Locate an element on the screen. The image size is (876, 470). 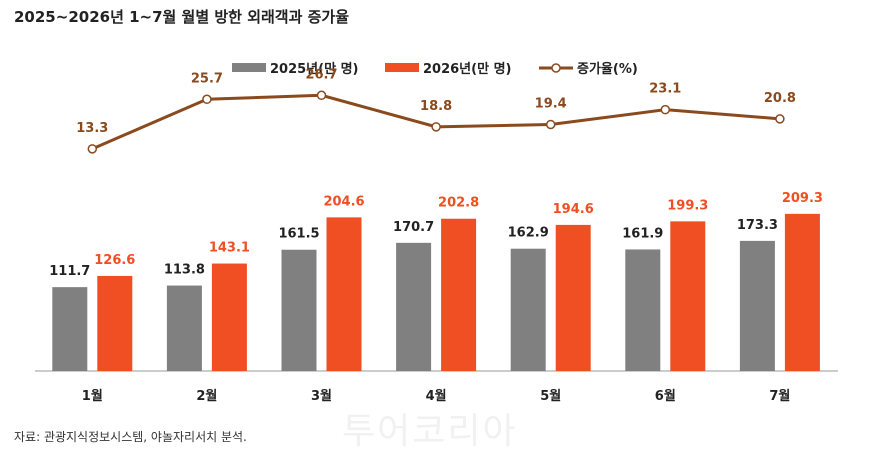
rate-label-5: 19.4 is located at coordinates (551, 103).